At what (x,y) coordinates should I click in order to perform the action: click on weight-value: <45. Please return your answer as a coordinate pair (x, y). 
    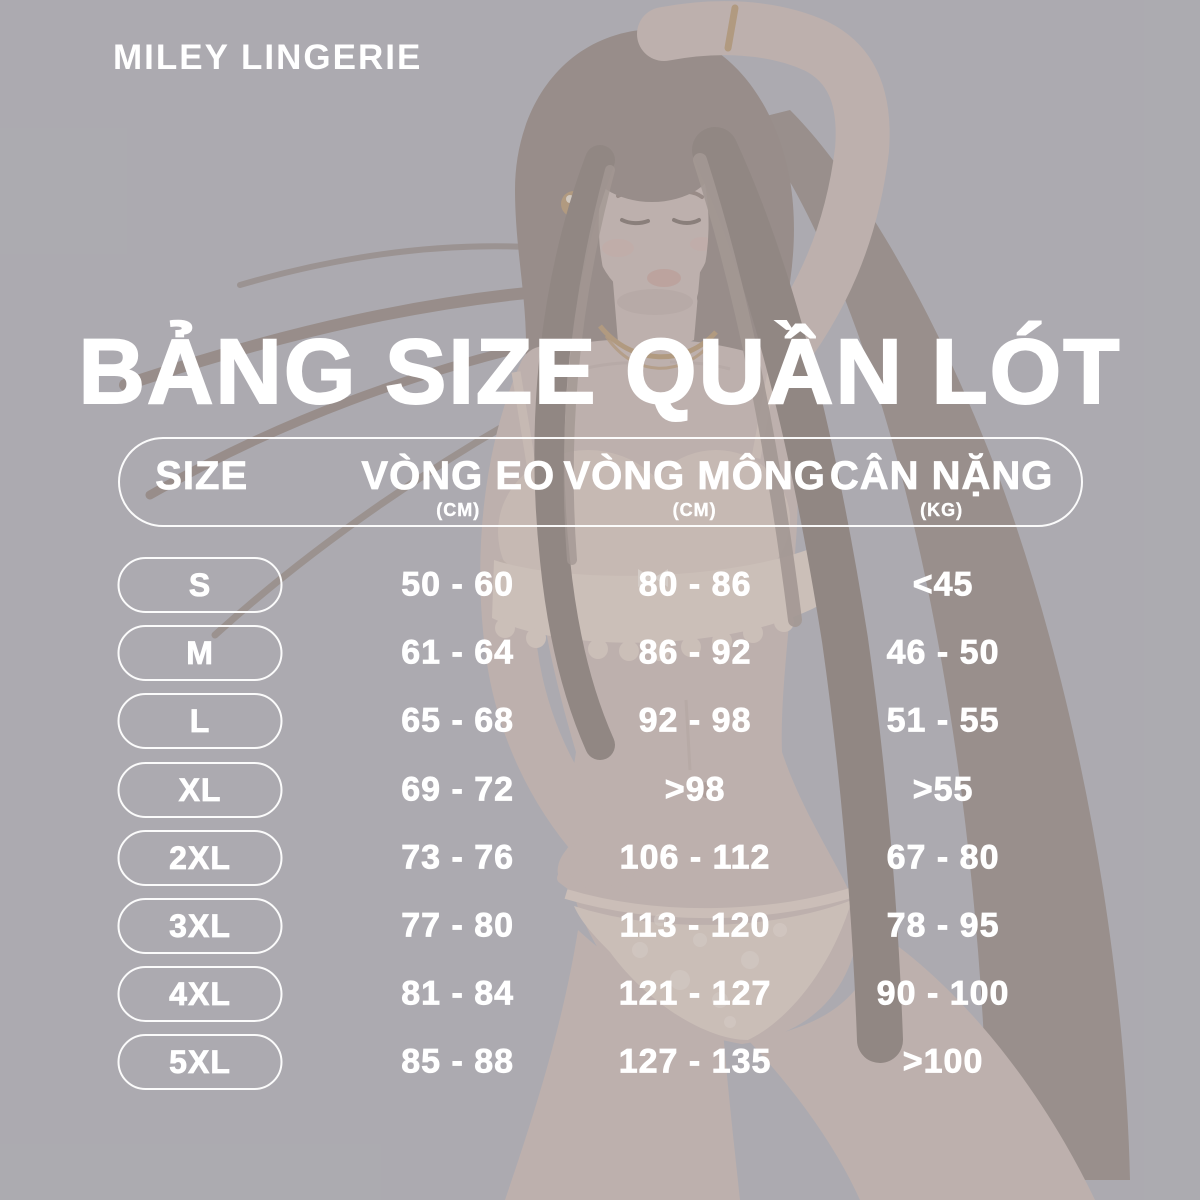
    Looking at the image, I should click on (943, 584).